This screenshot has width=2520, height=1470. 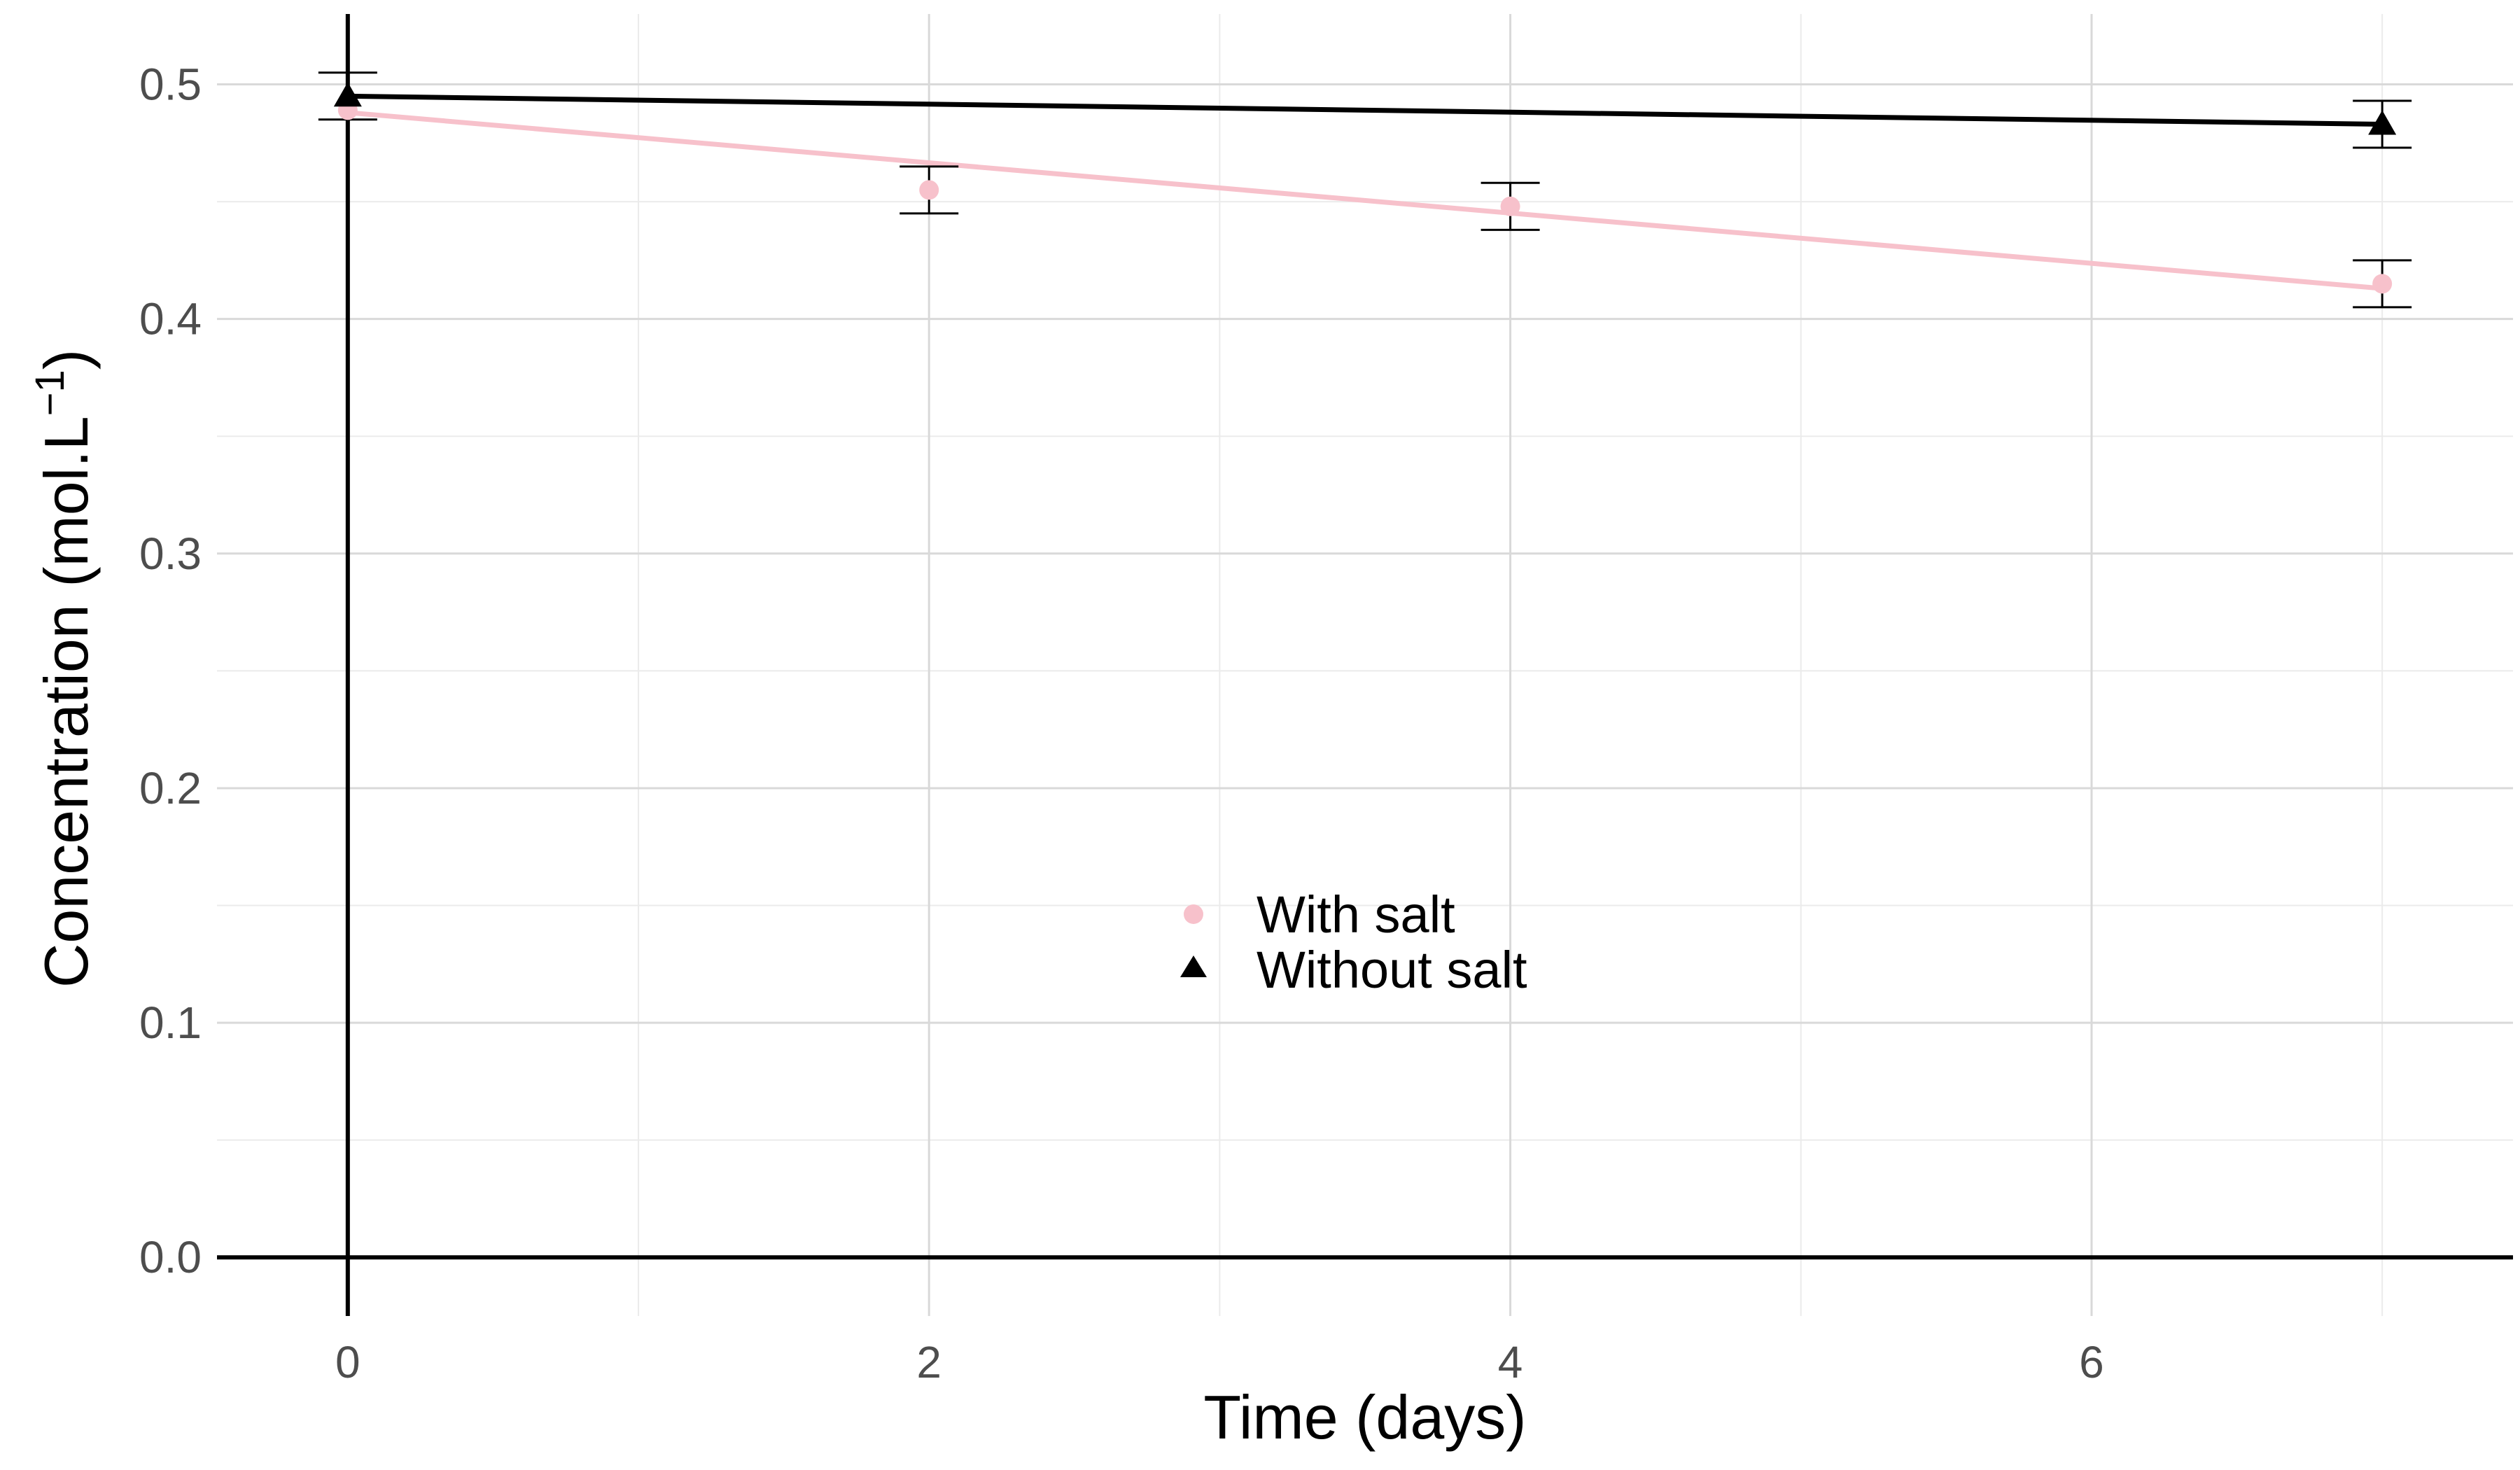 What do you see at coordinates (1365, 200) in the screenshot?
I see `fit-line-with-salt` at bounding box center [1365, 200].